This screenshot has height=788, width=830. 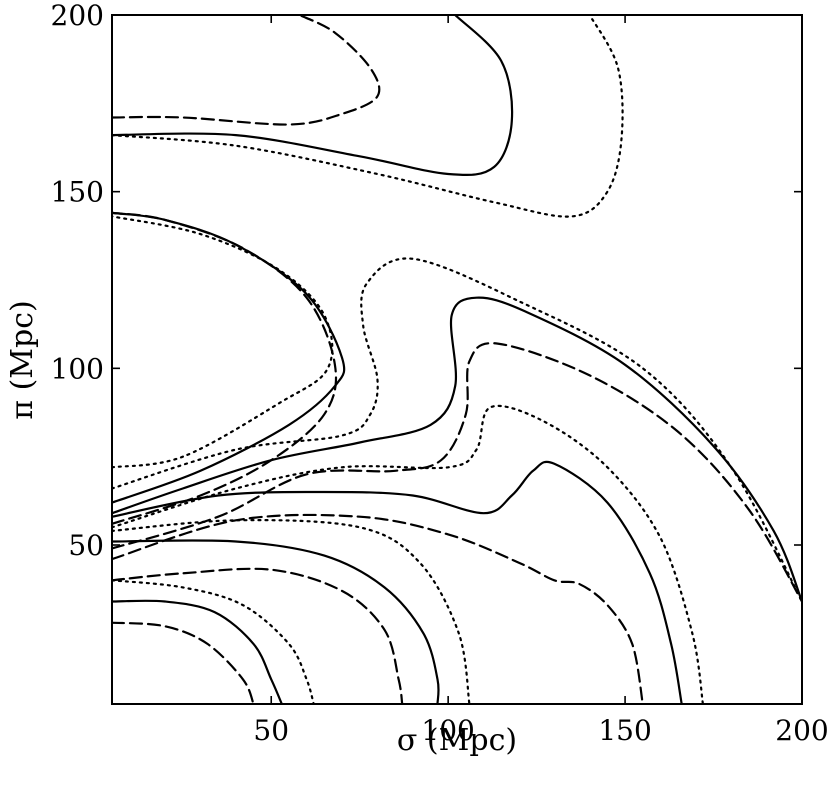 What do you see at coordinates (77, 16) in the screenshot?
I see `y-tick-label: 200` at bounding box center [77, 16].